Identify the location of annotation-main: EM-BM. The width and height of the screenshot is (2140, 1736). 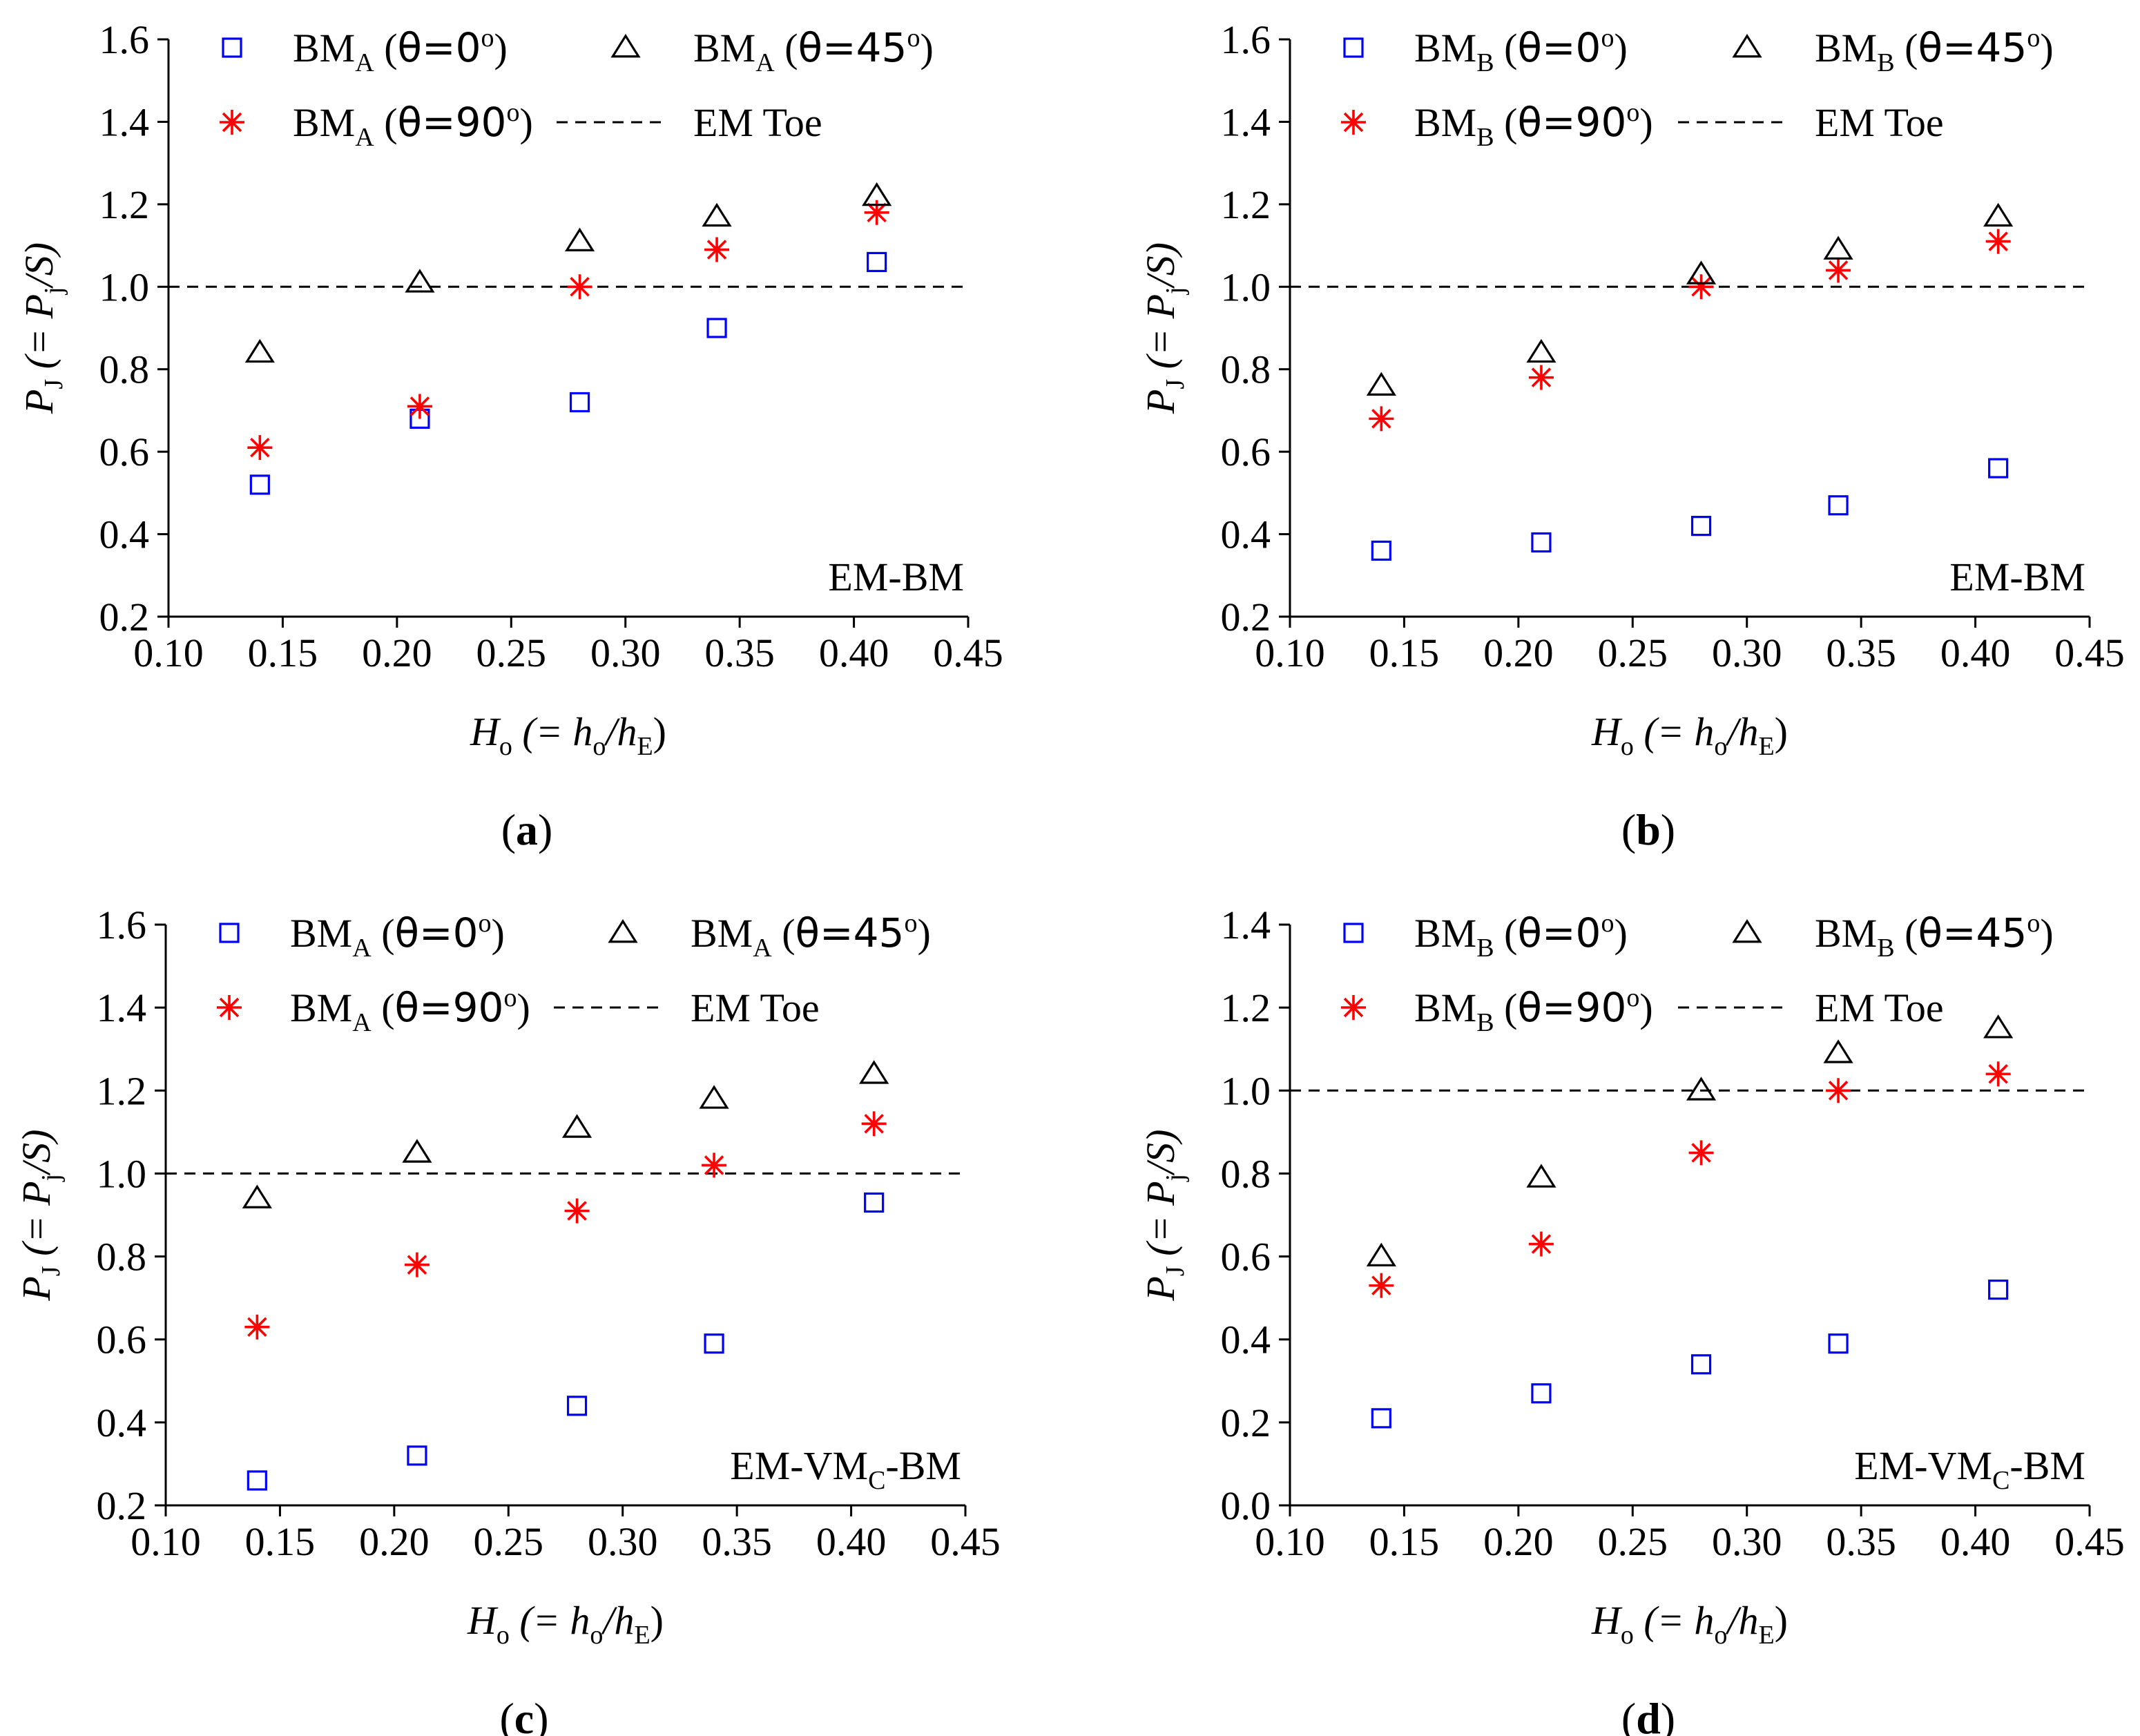
(896, 576).